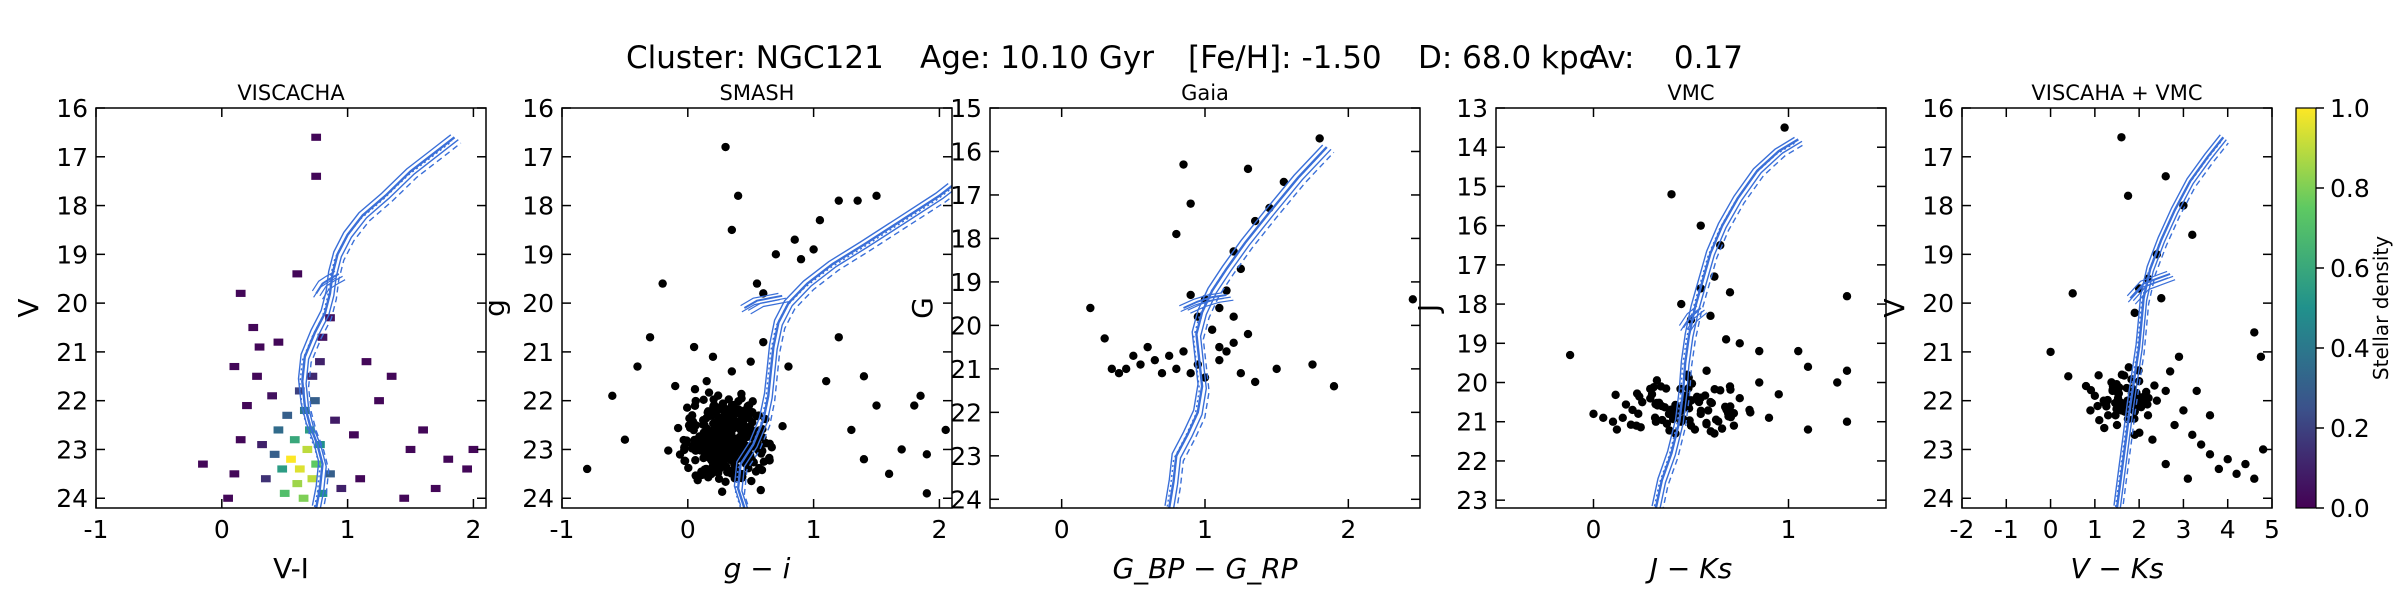 Image resolution: width=2400 pixels, height=600 pixels. I want to click on y-tick-label: 21, so click(1472, 422).